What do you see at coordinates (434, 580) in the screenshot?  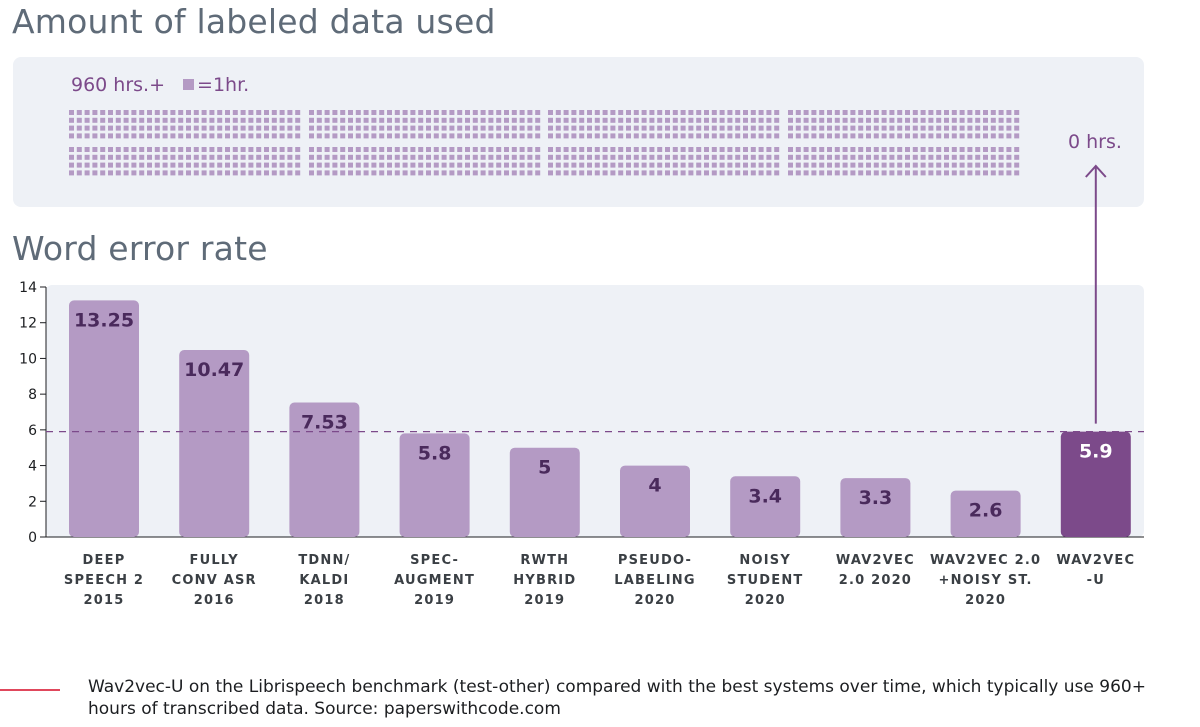 I see `category-label: AUGMENT` at bounding box center [434, 580].